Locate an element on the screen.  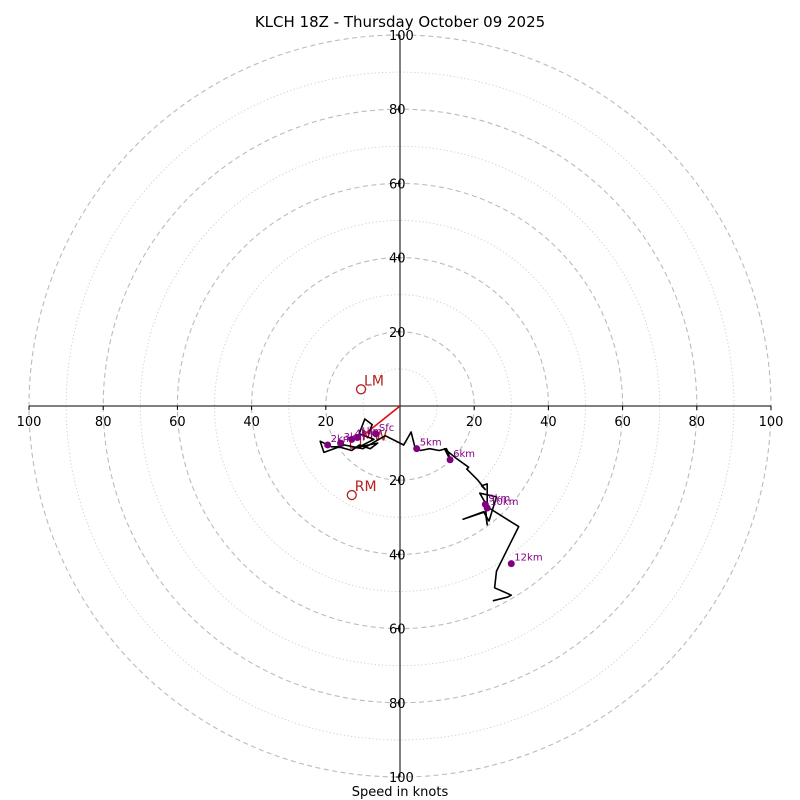
height-marker-label: 12km is located at coordinates (528, 558).